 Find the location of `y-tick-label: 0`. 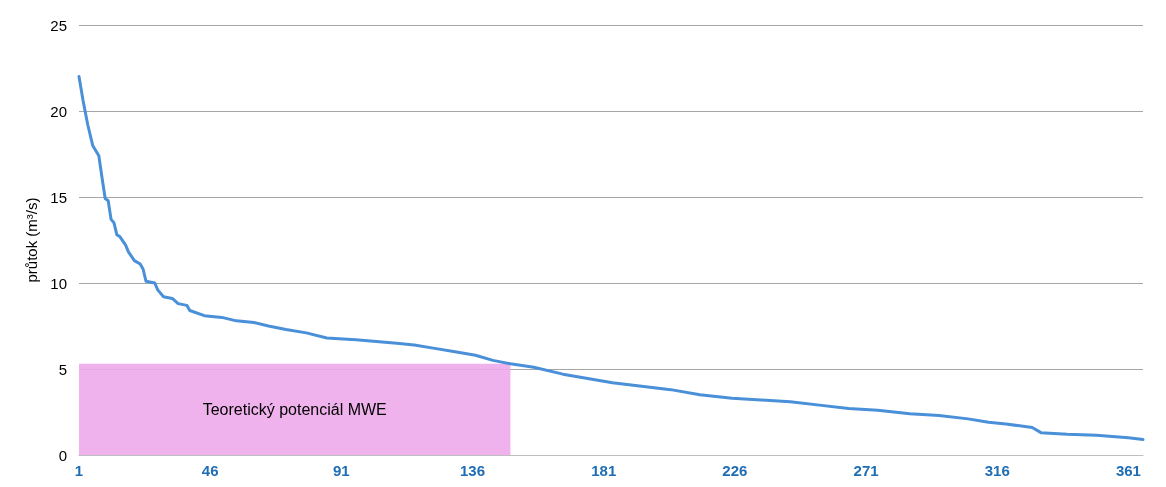

y-tick-label: 0 is located at coordinates (62, 455).